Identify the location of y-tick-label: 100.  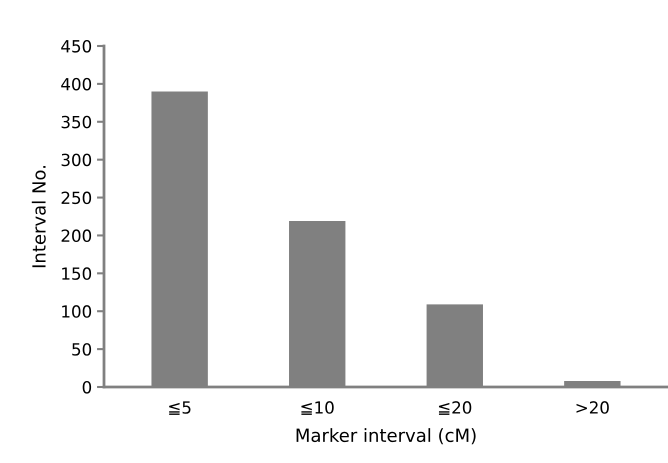
(77, 311).